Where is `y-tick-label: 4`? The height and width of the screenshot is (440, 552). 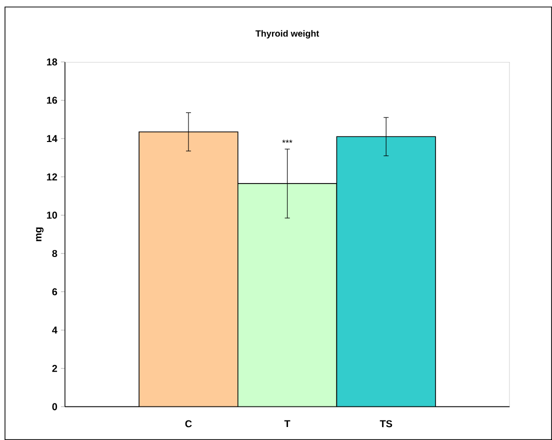 y-tick-label: 4 is located at coordinates (55, 330).